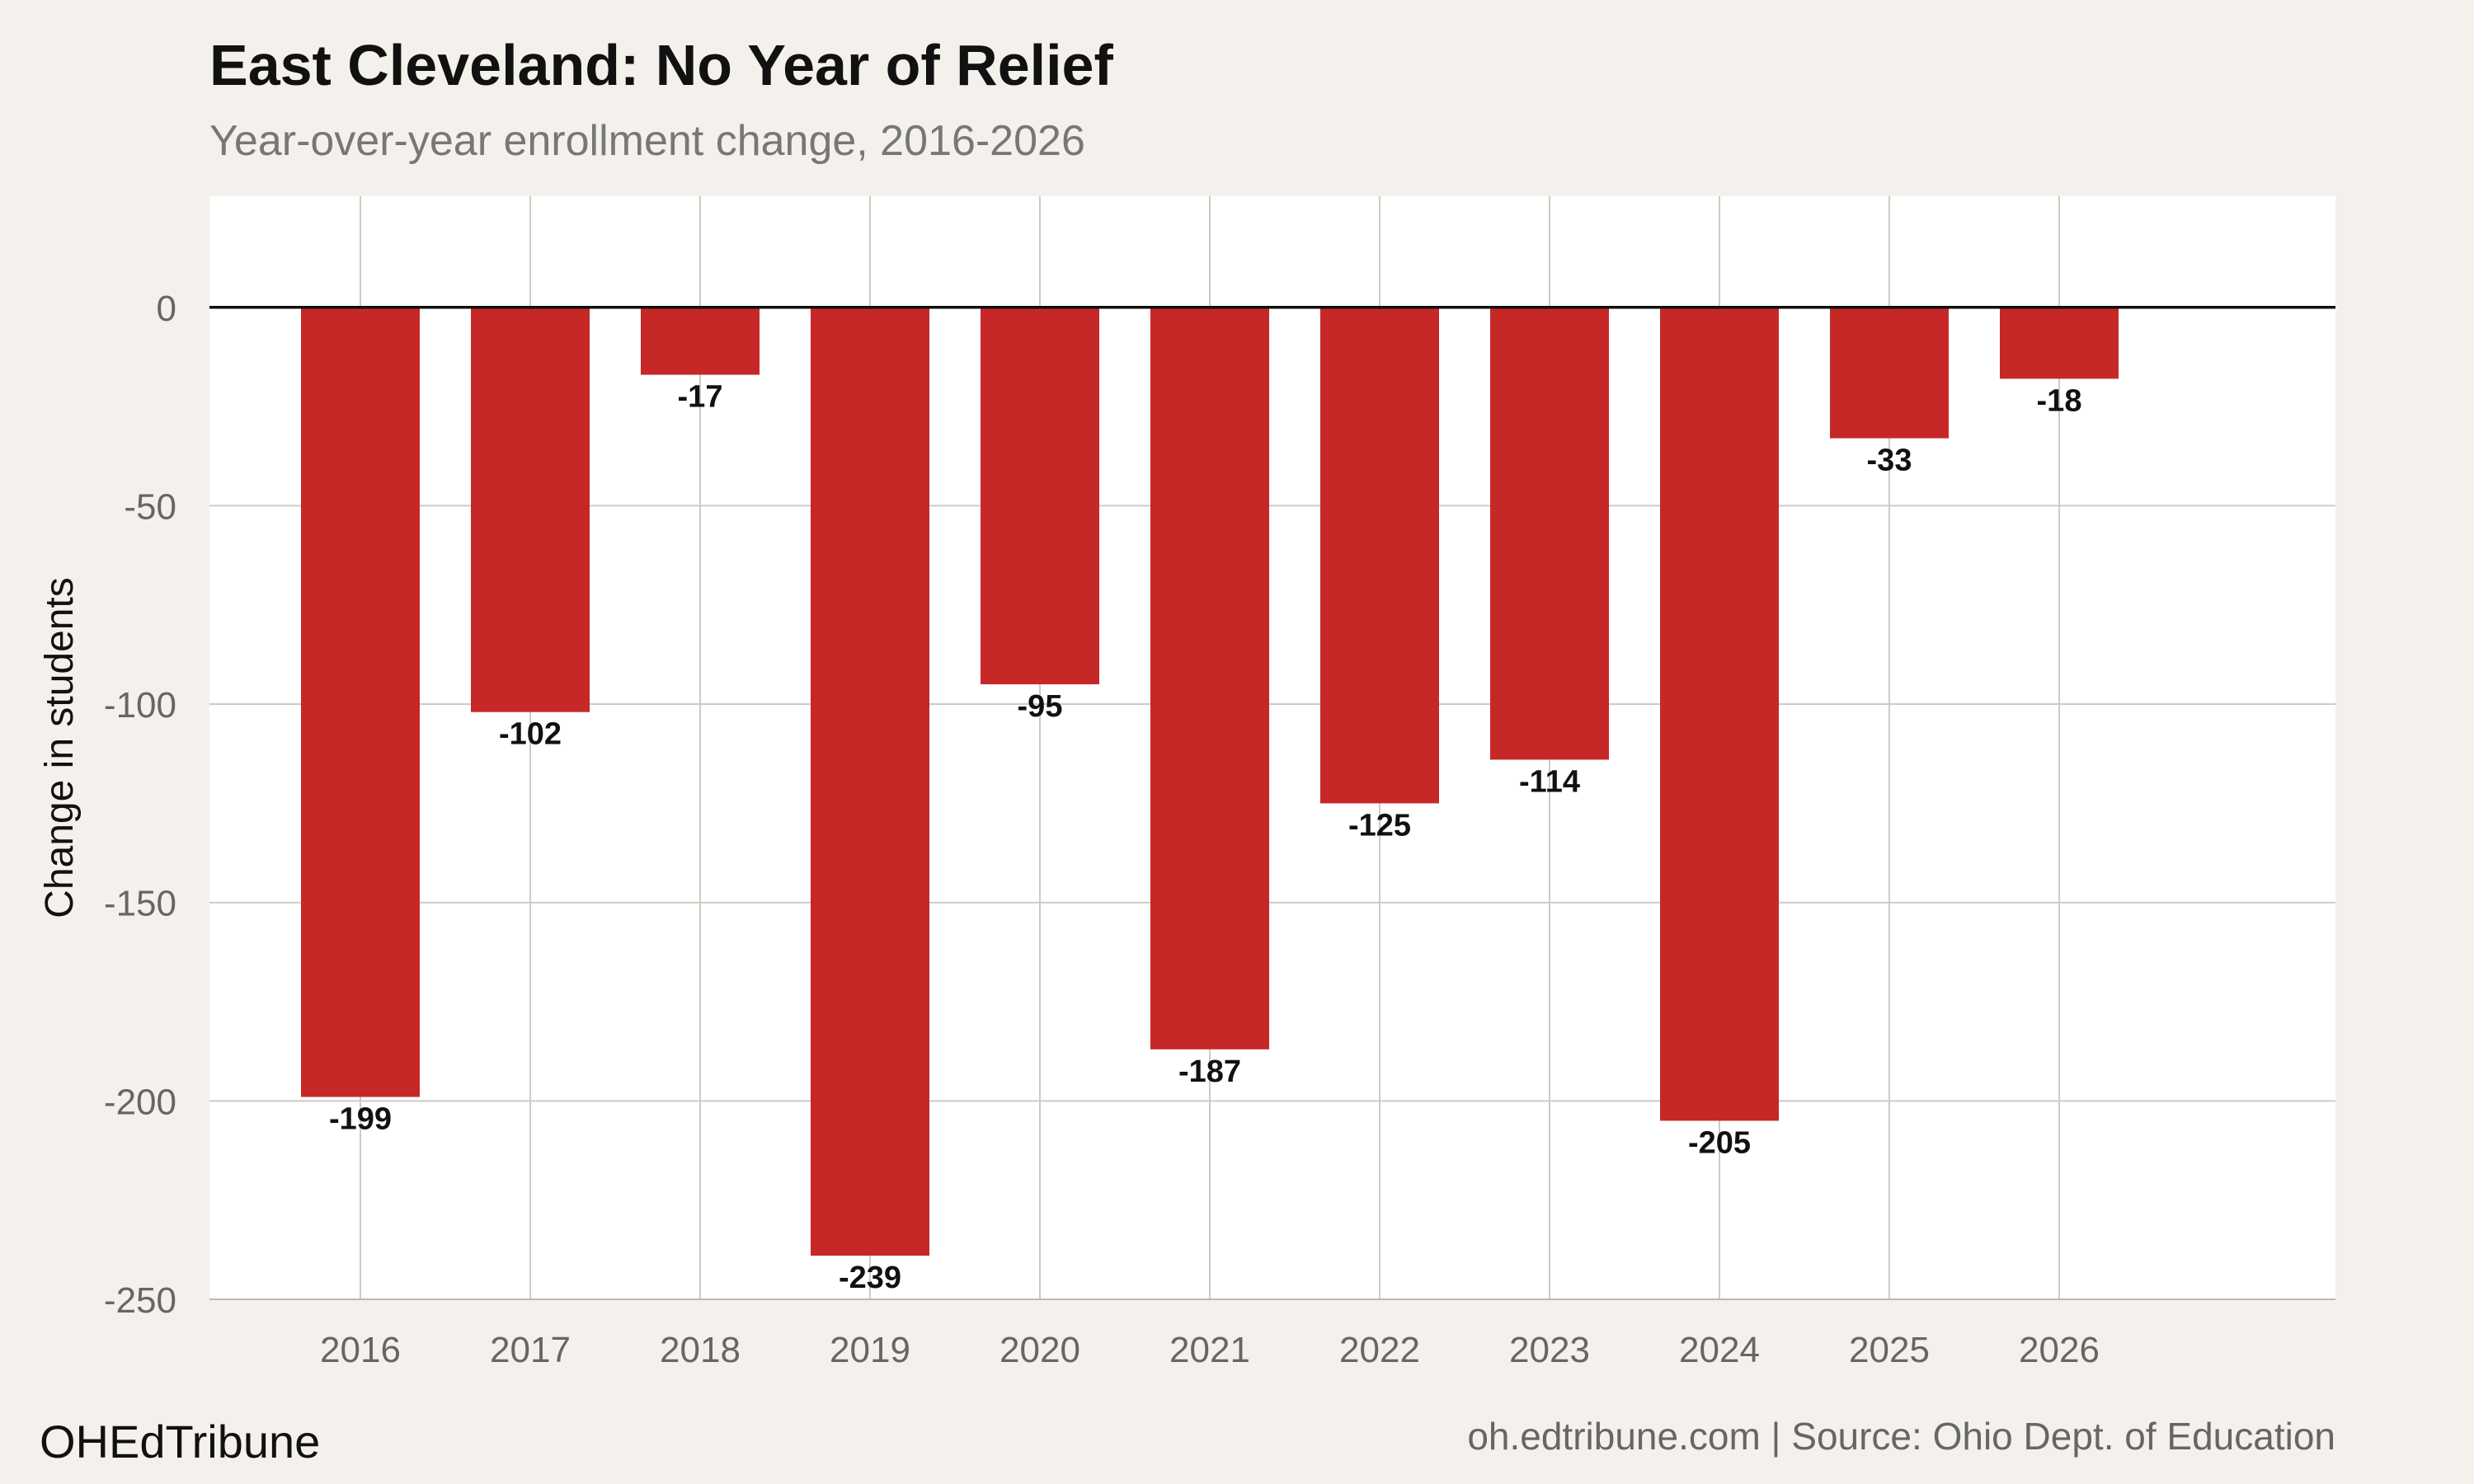 The height and width of the screenshot is (1484, 2474). I want to click on data-label: -239, so click(870, 1278).